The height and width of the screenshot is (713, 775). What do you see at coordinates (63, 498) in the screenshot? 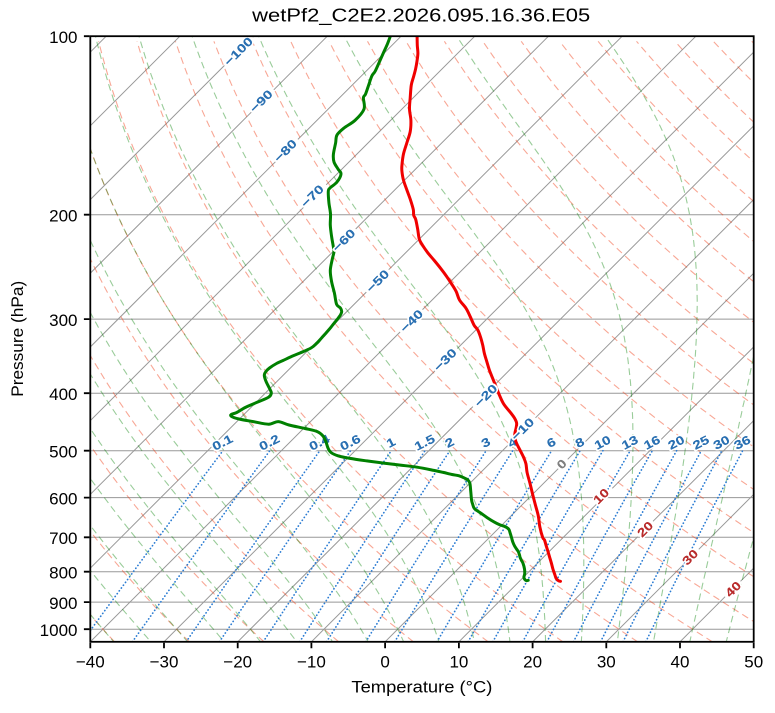
I see `svg-text: 600` at bounding box center [63, 498].